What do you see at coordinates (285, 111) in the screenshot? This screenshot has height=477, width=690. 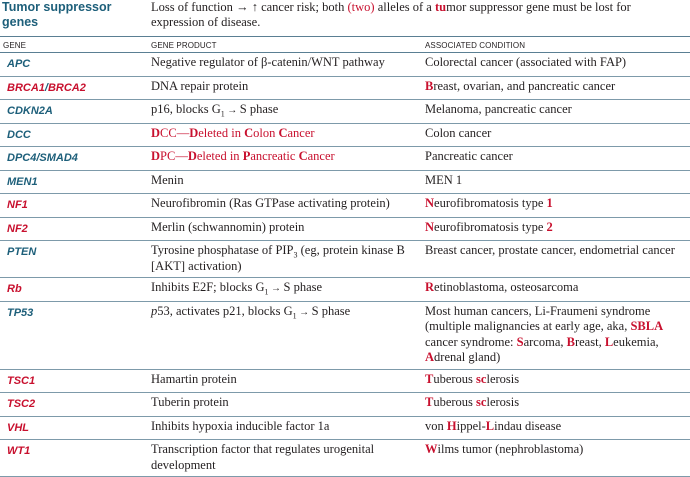 I see `product-cell: p16, blocks G1 → S phase` at bounding box center [285, 111].